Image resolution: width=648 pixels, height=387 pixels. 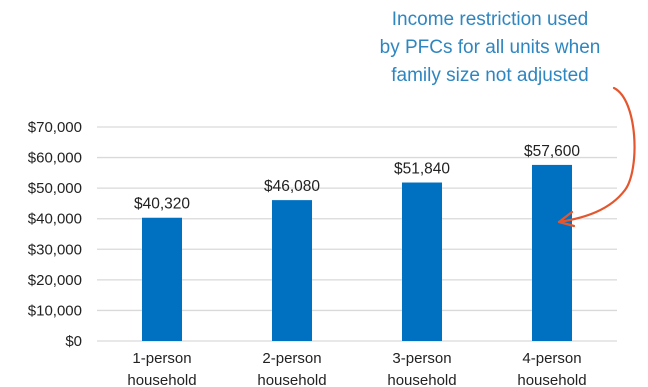 What do you see at coordinates (55, 158) in the screenshot?
I see `y-tick-label: $60,000` at bounding box center [55, 158].